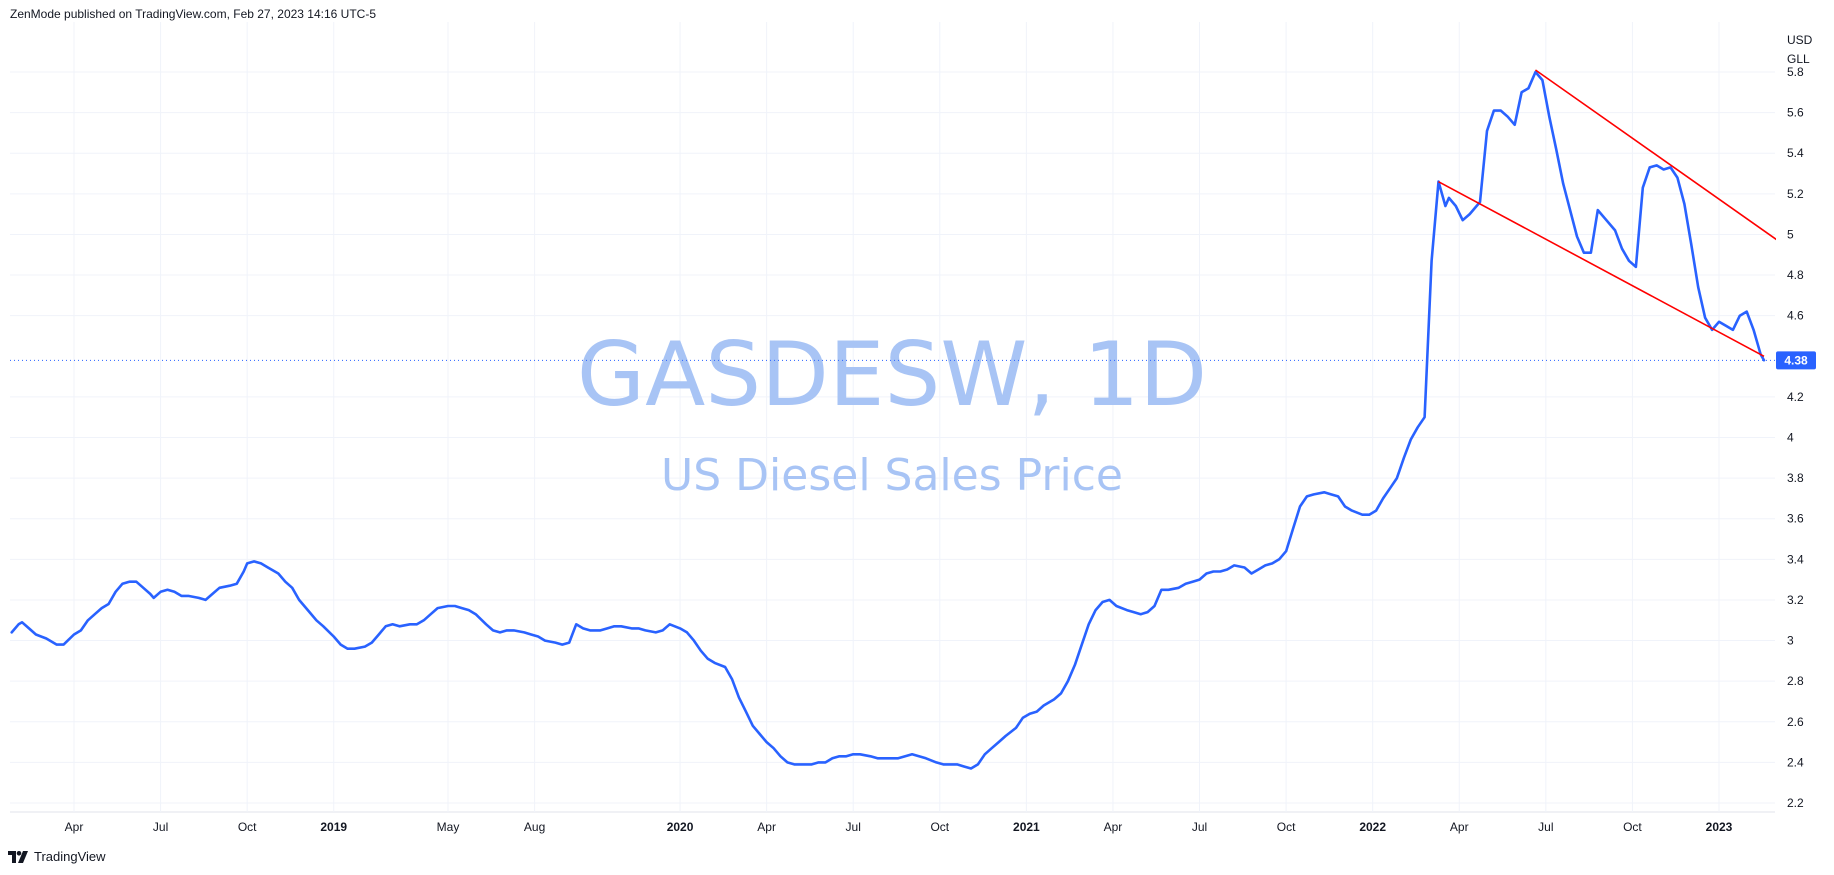 This screenshot has height=875, width=1834. I want to click on trendline-layer, so click(1608, 213).